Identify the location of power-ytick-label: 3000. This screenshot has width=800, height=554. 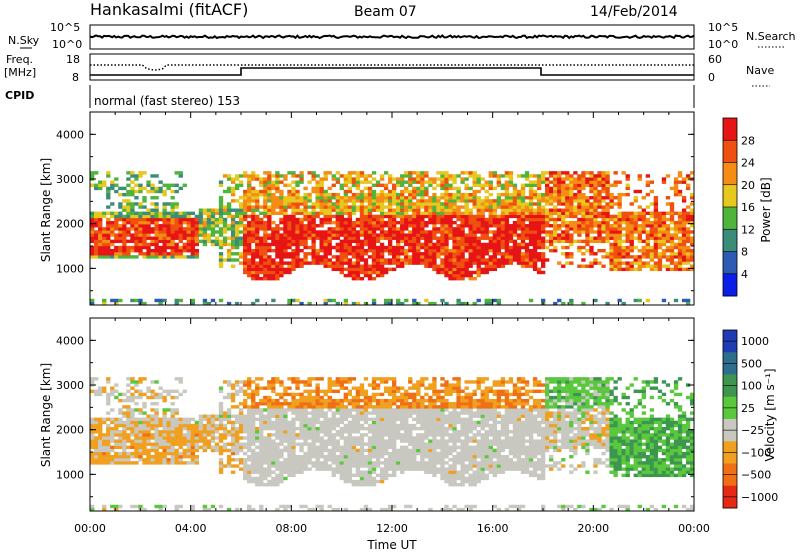
(70, 179).